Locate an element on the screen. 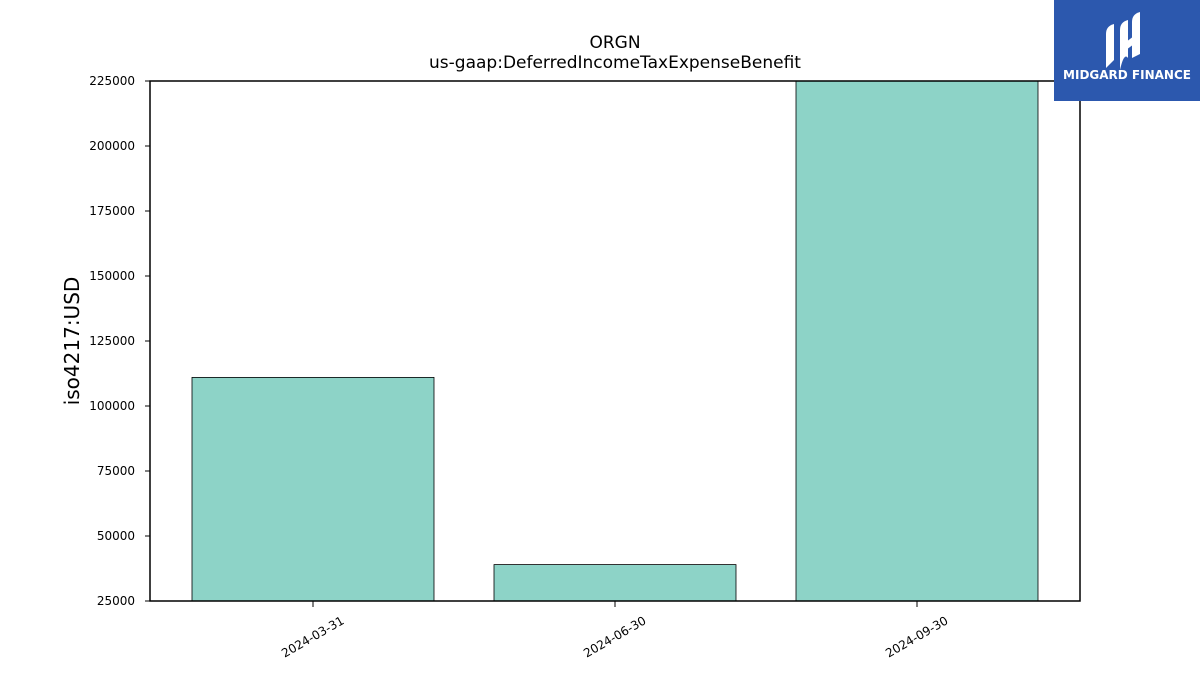  y-tick-label: 225000 is located at coordinates (112, 81).